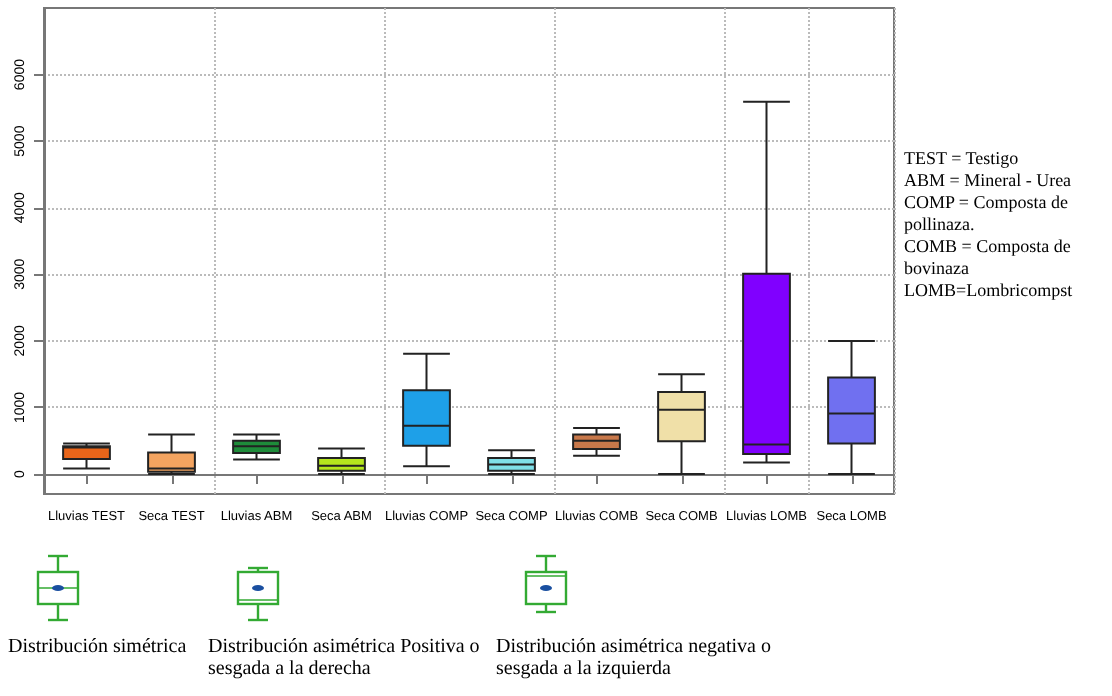 This screenshot has height=696, width=1112. I want to click on text: LOMB=Lombricompst, so click(989, 291).